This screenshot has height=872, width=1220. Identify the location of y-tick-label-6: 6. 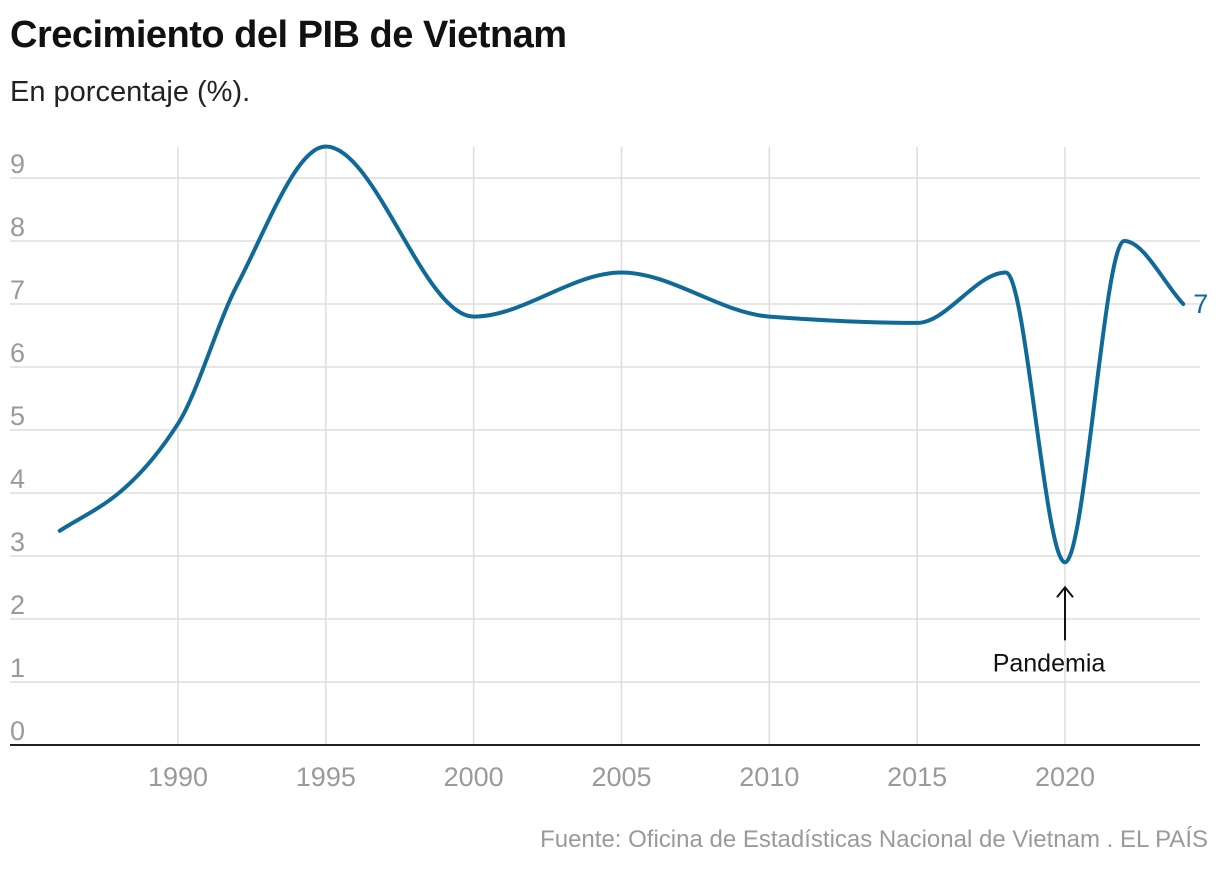
(17, 353).